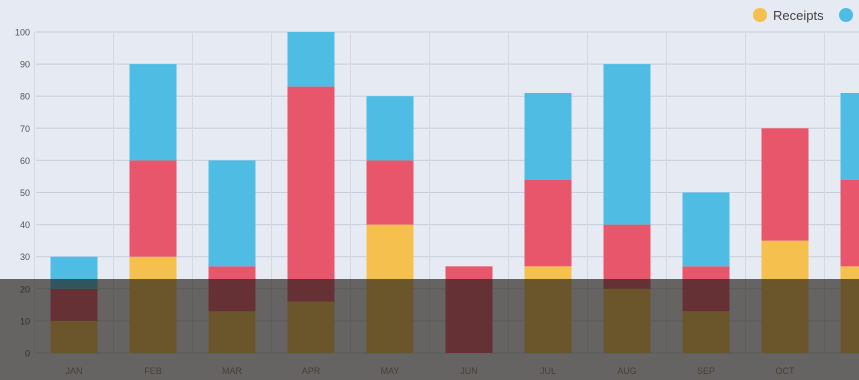 The height and width of the screenshot is (380, 859). What do you see at coordinates (25, 65) in the screenshot?
I see `y-tick-label: 90` at bounding box center [25, 65].